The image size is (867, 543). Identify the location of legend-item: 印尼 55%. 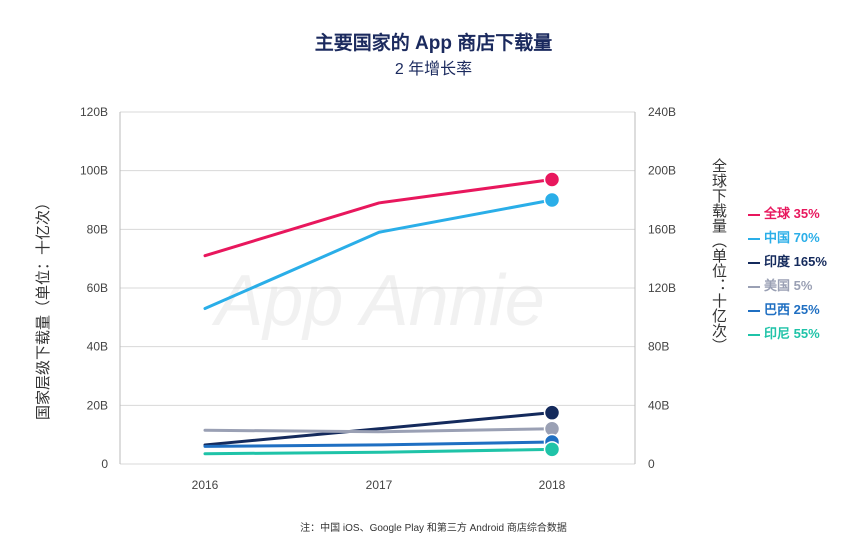
(787, 334).